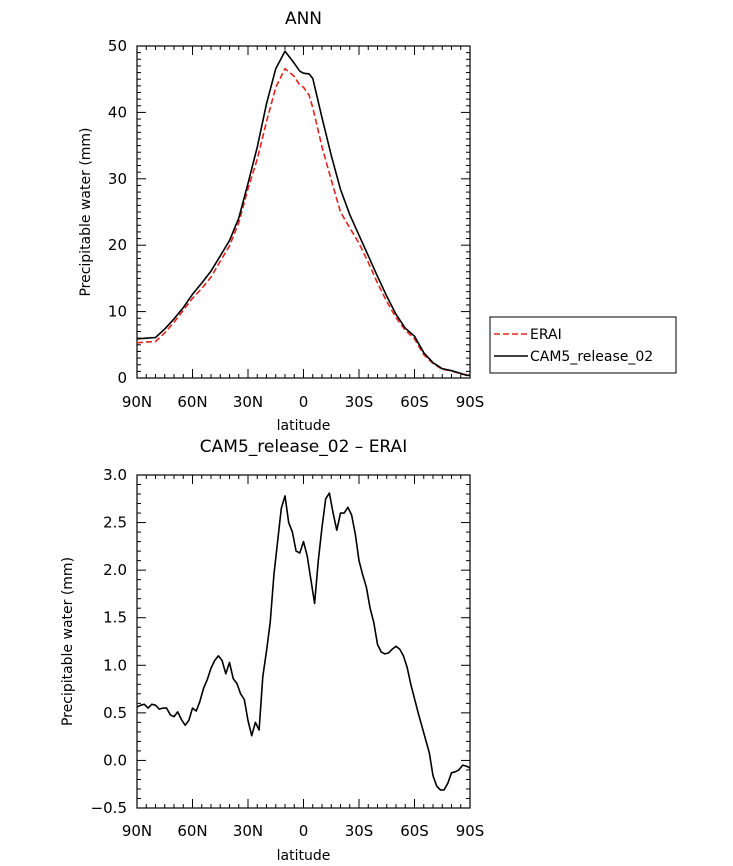  Describe the element at coordinates (122, 378) in the screenshot. I see `y-tick-label: 0` at that location.